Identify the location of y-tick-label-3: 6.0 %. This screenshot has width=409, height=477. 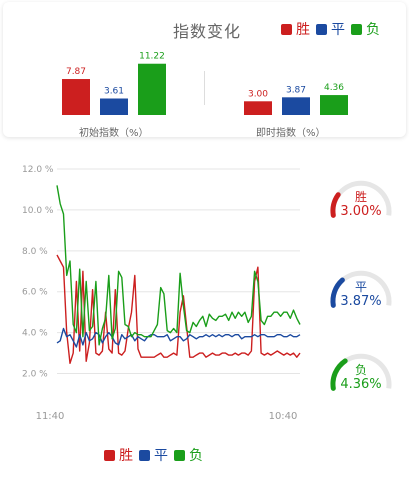
(35, 293).